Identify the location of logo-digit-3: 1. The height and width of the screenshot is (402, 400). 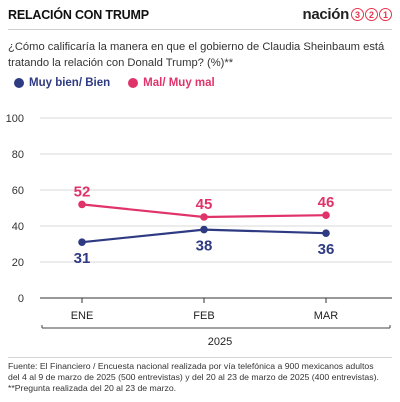
(385, 14).